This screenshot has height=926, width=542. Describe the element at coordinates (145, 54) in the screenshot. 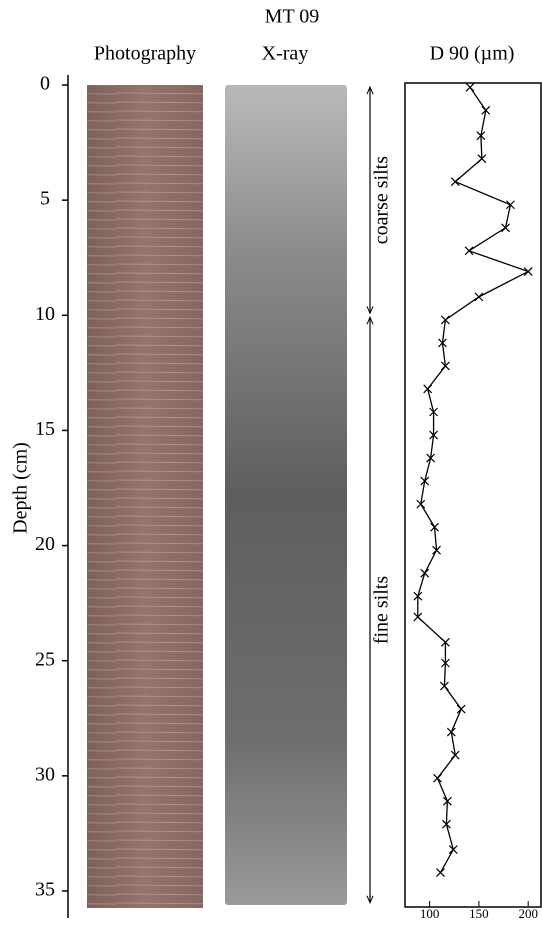

I see `panel-label: Photography` at that location.